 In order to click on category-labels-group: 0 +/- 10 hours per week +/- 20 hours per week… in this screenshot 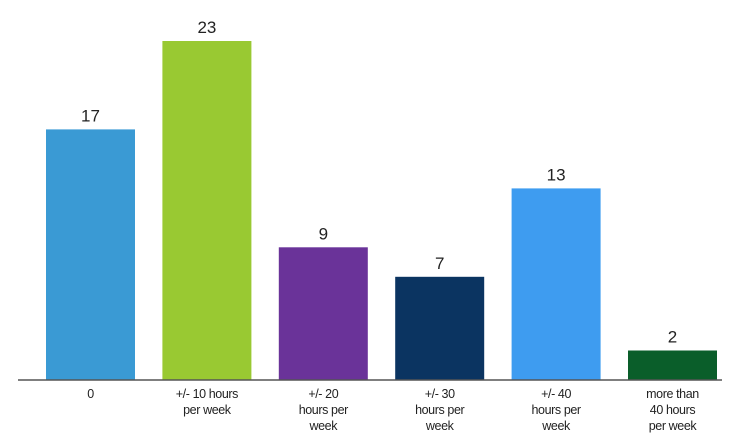, I will do `click(393, 410)`.